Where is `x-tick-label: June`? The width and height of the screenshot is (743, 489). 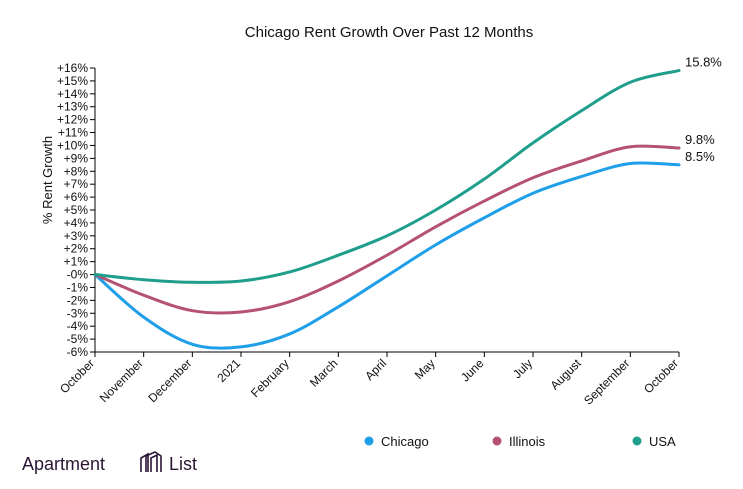 x-tick-label: June is located at coordinates (472, 370).